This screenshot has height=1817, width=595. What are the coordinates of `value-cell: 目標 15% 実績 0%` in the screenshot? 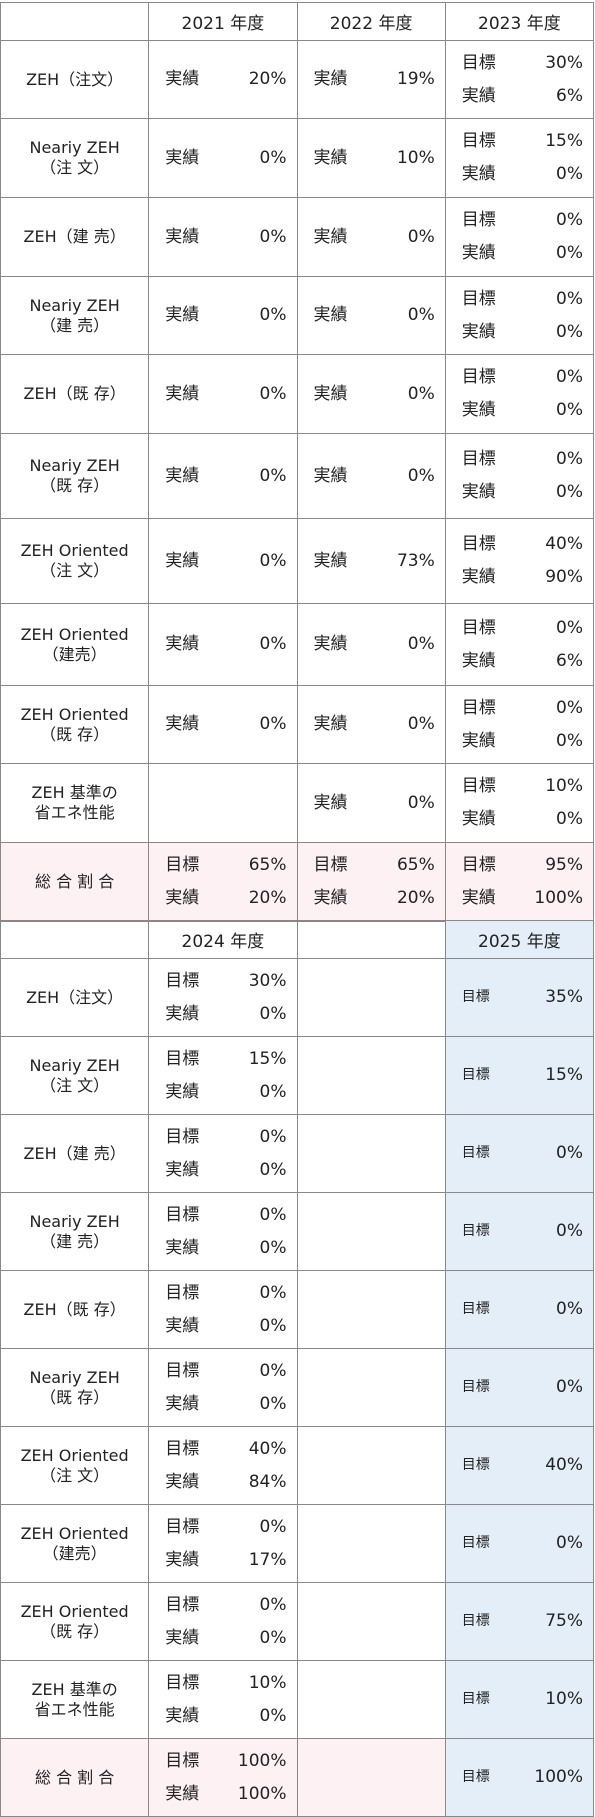 It's located at (223, 1075).